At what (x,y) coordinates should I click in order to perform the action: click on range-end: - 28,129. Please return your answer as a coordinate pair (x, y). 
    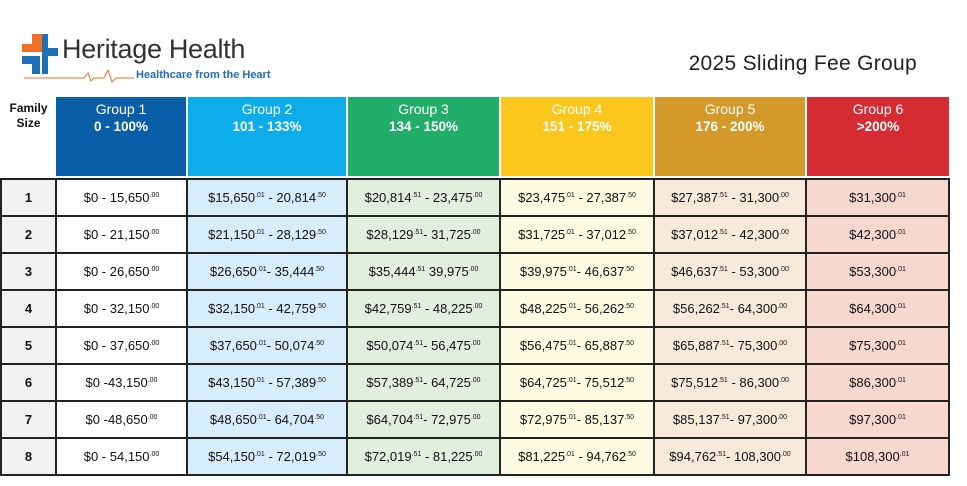
    Looking at the image, I should click on (290, 234).